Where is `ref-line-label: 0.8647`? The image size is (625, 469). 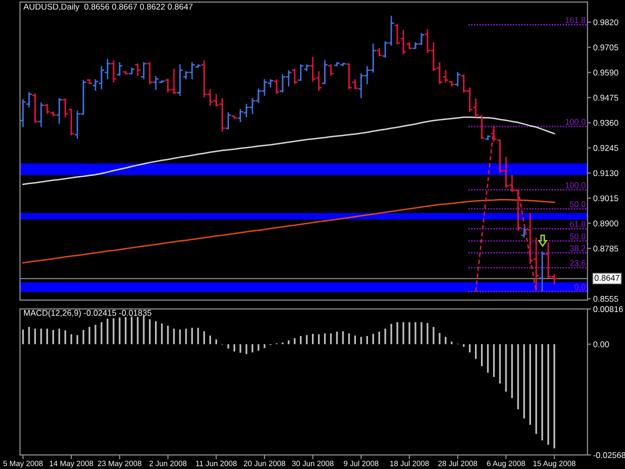
ref-line-label: 0.8647 is located at coordinates (607, 277).